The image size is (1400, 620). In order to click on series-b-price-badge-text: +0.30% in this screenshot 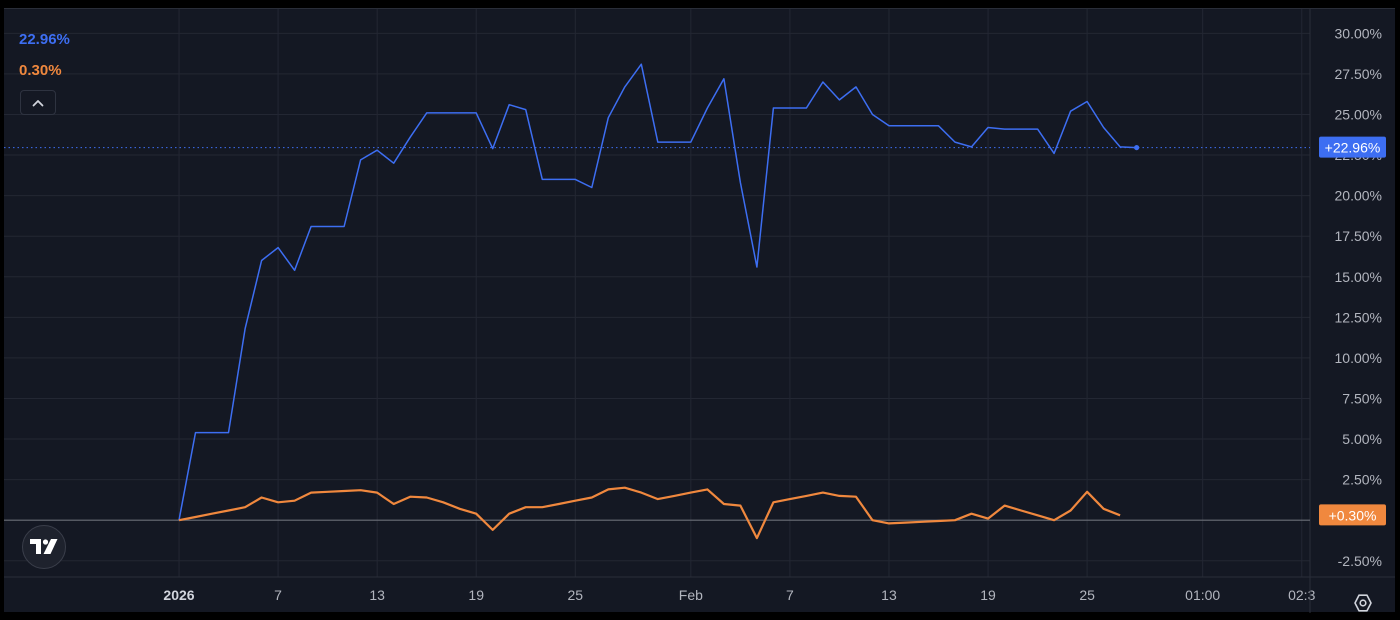, I will do `click(1353, 515)`.